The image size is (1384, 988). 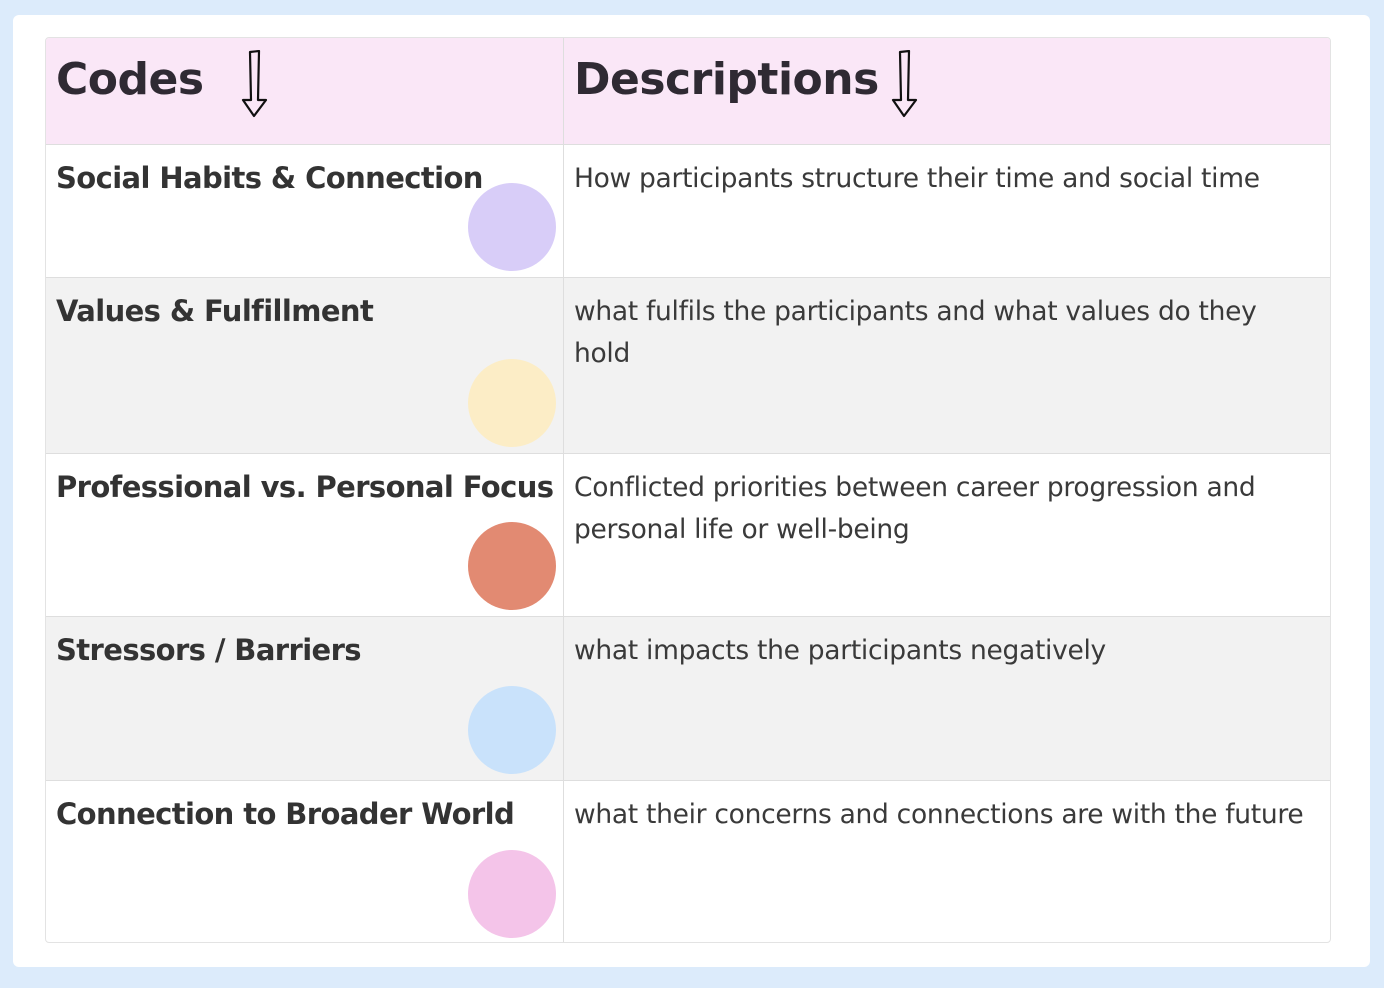 What do you see at coordinates (726, 79) in the screenshot?
I see `descriptions-header-title: Descriptions` at bounding box center [726, 79].